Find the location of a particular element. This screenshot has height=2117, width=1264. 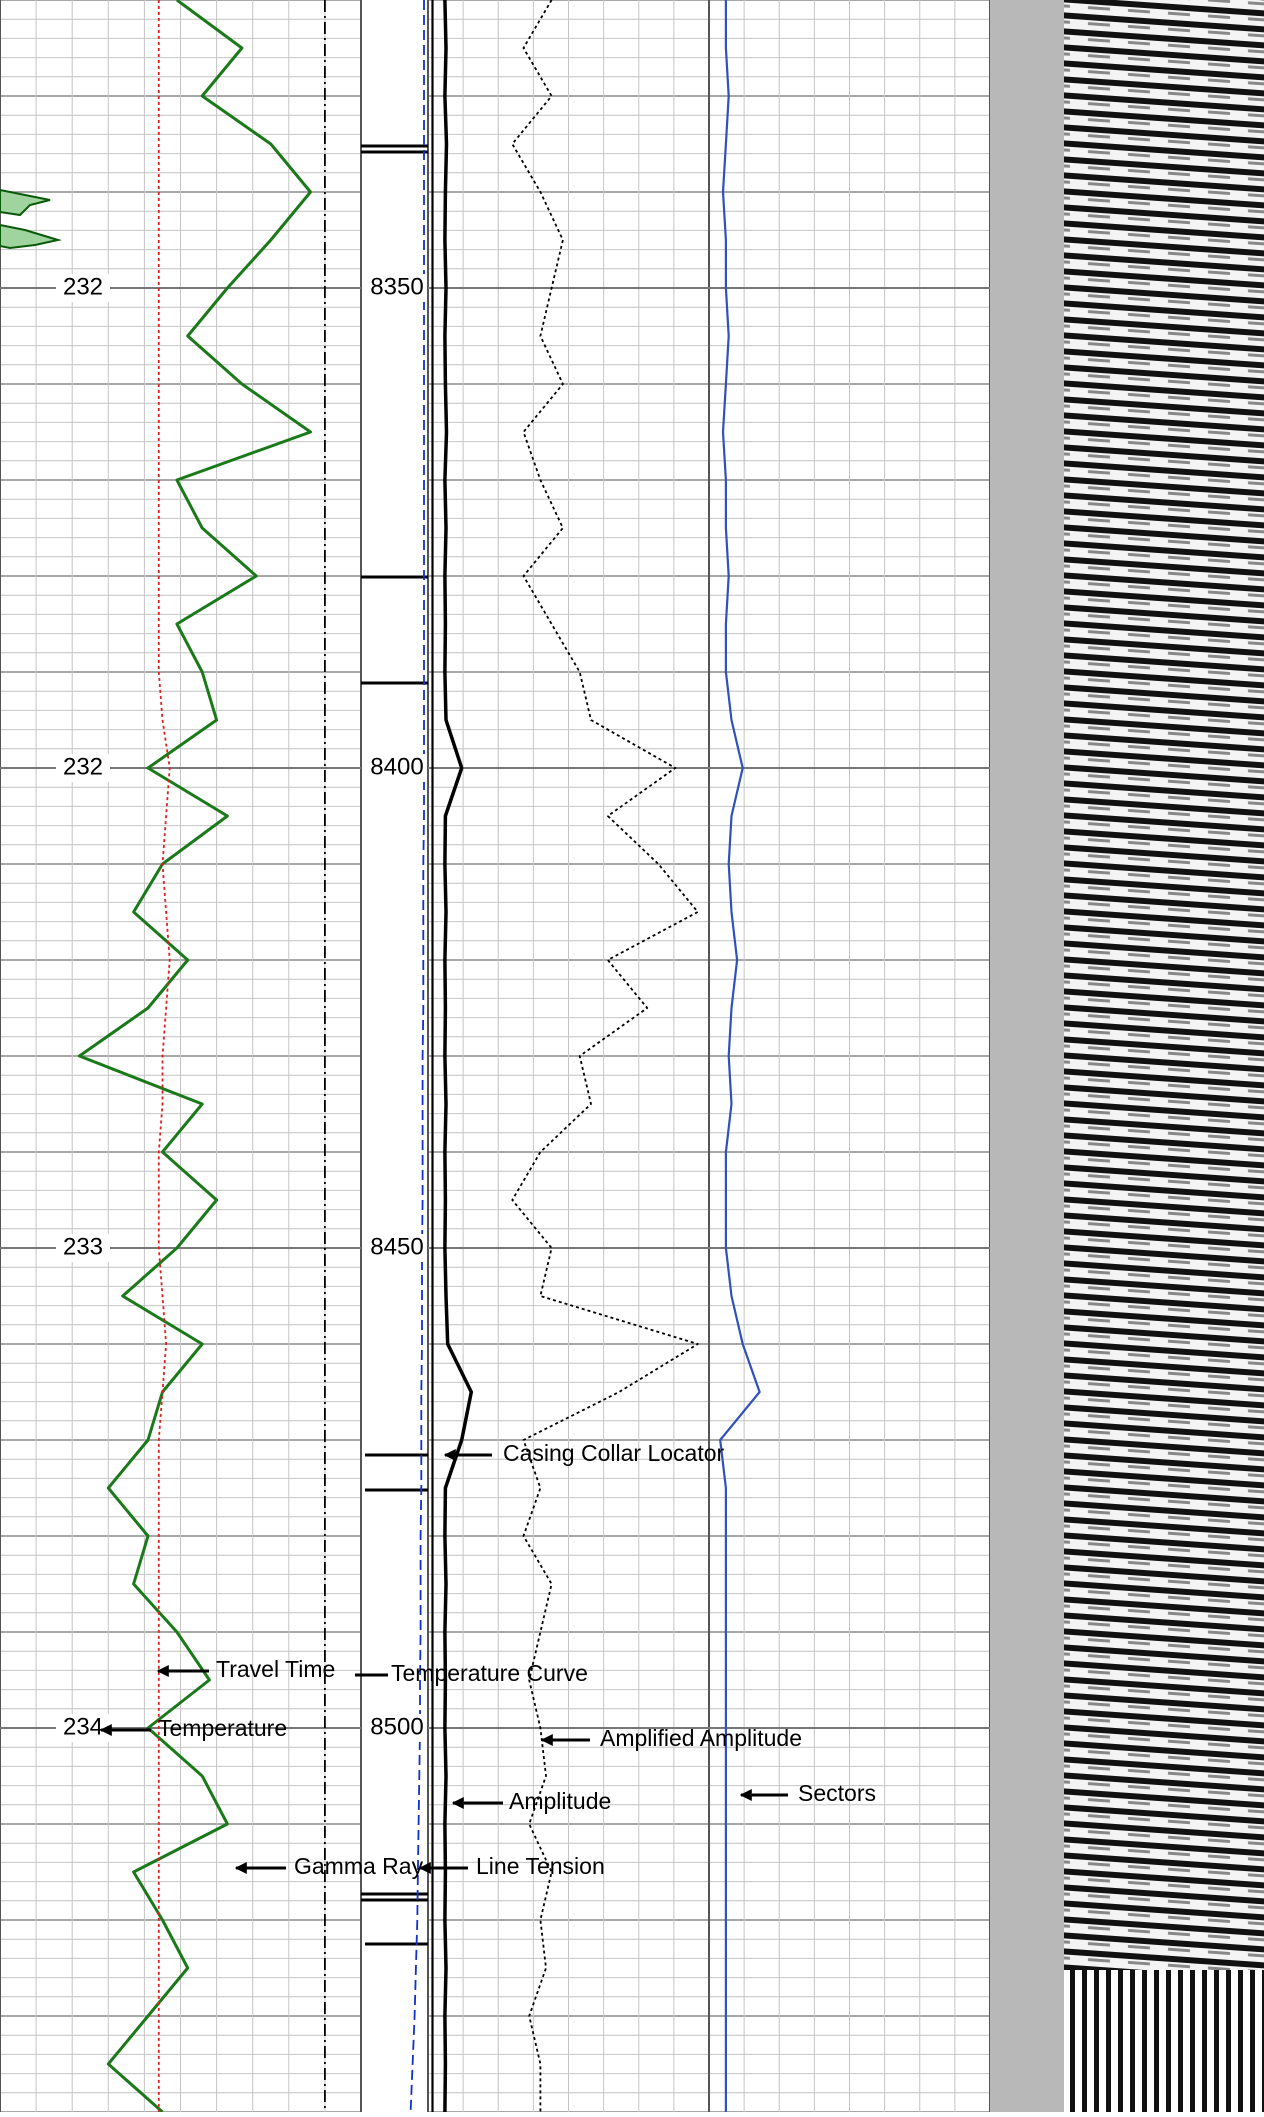

legend-label: Amplified Amplitude is located at coordinates (701, 1738).